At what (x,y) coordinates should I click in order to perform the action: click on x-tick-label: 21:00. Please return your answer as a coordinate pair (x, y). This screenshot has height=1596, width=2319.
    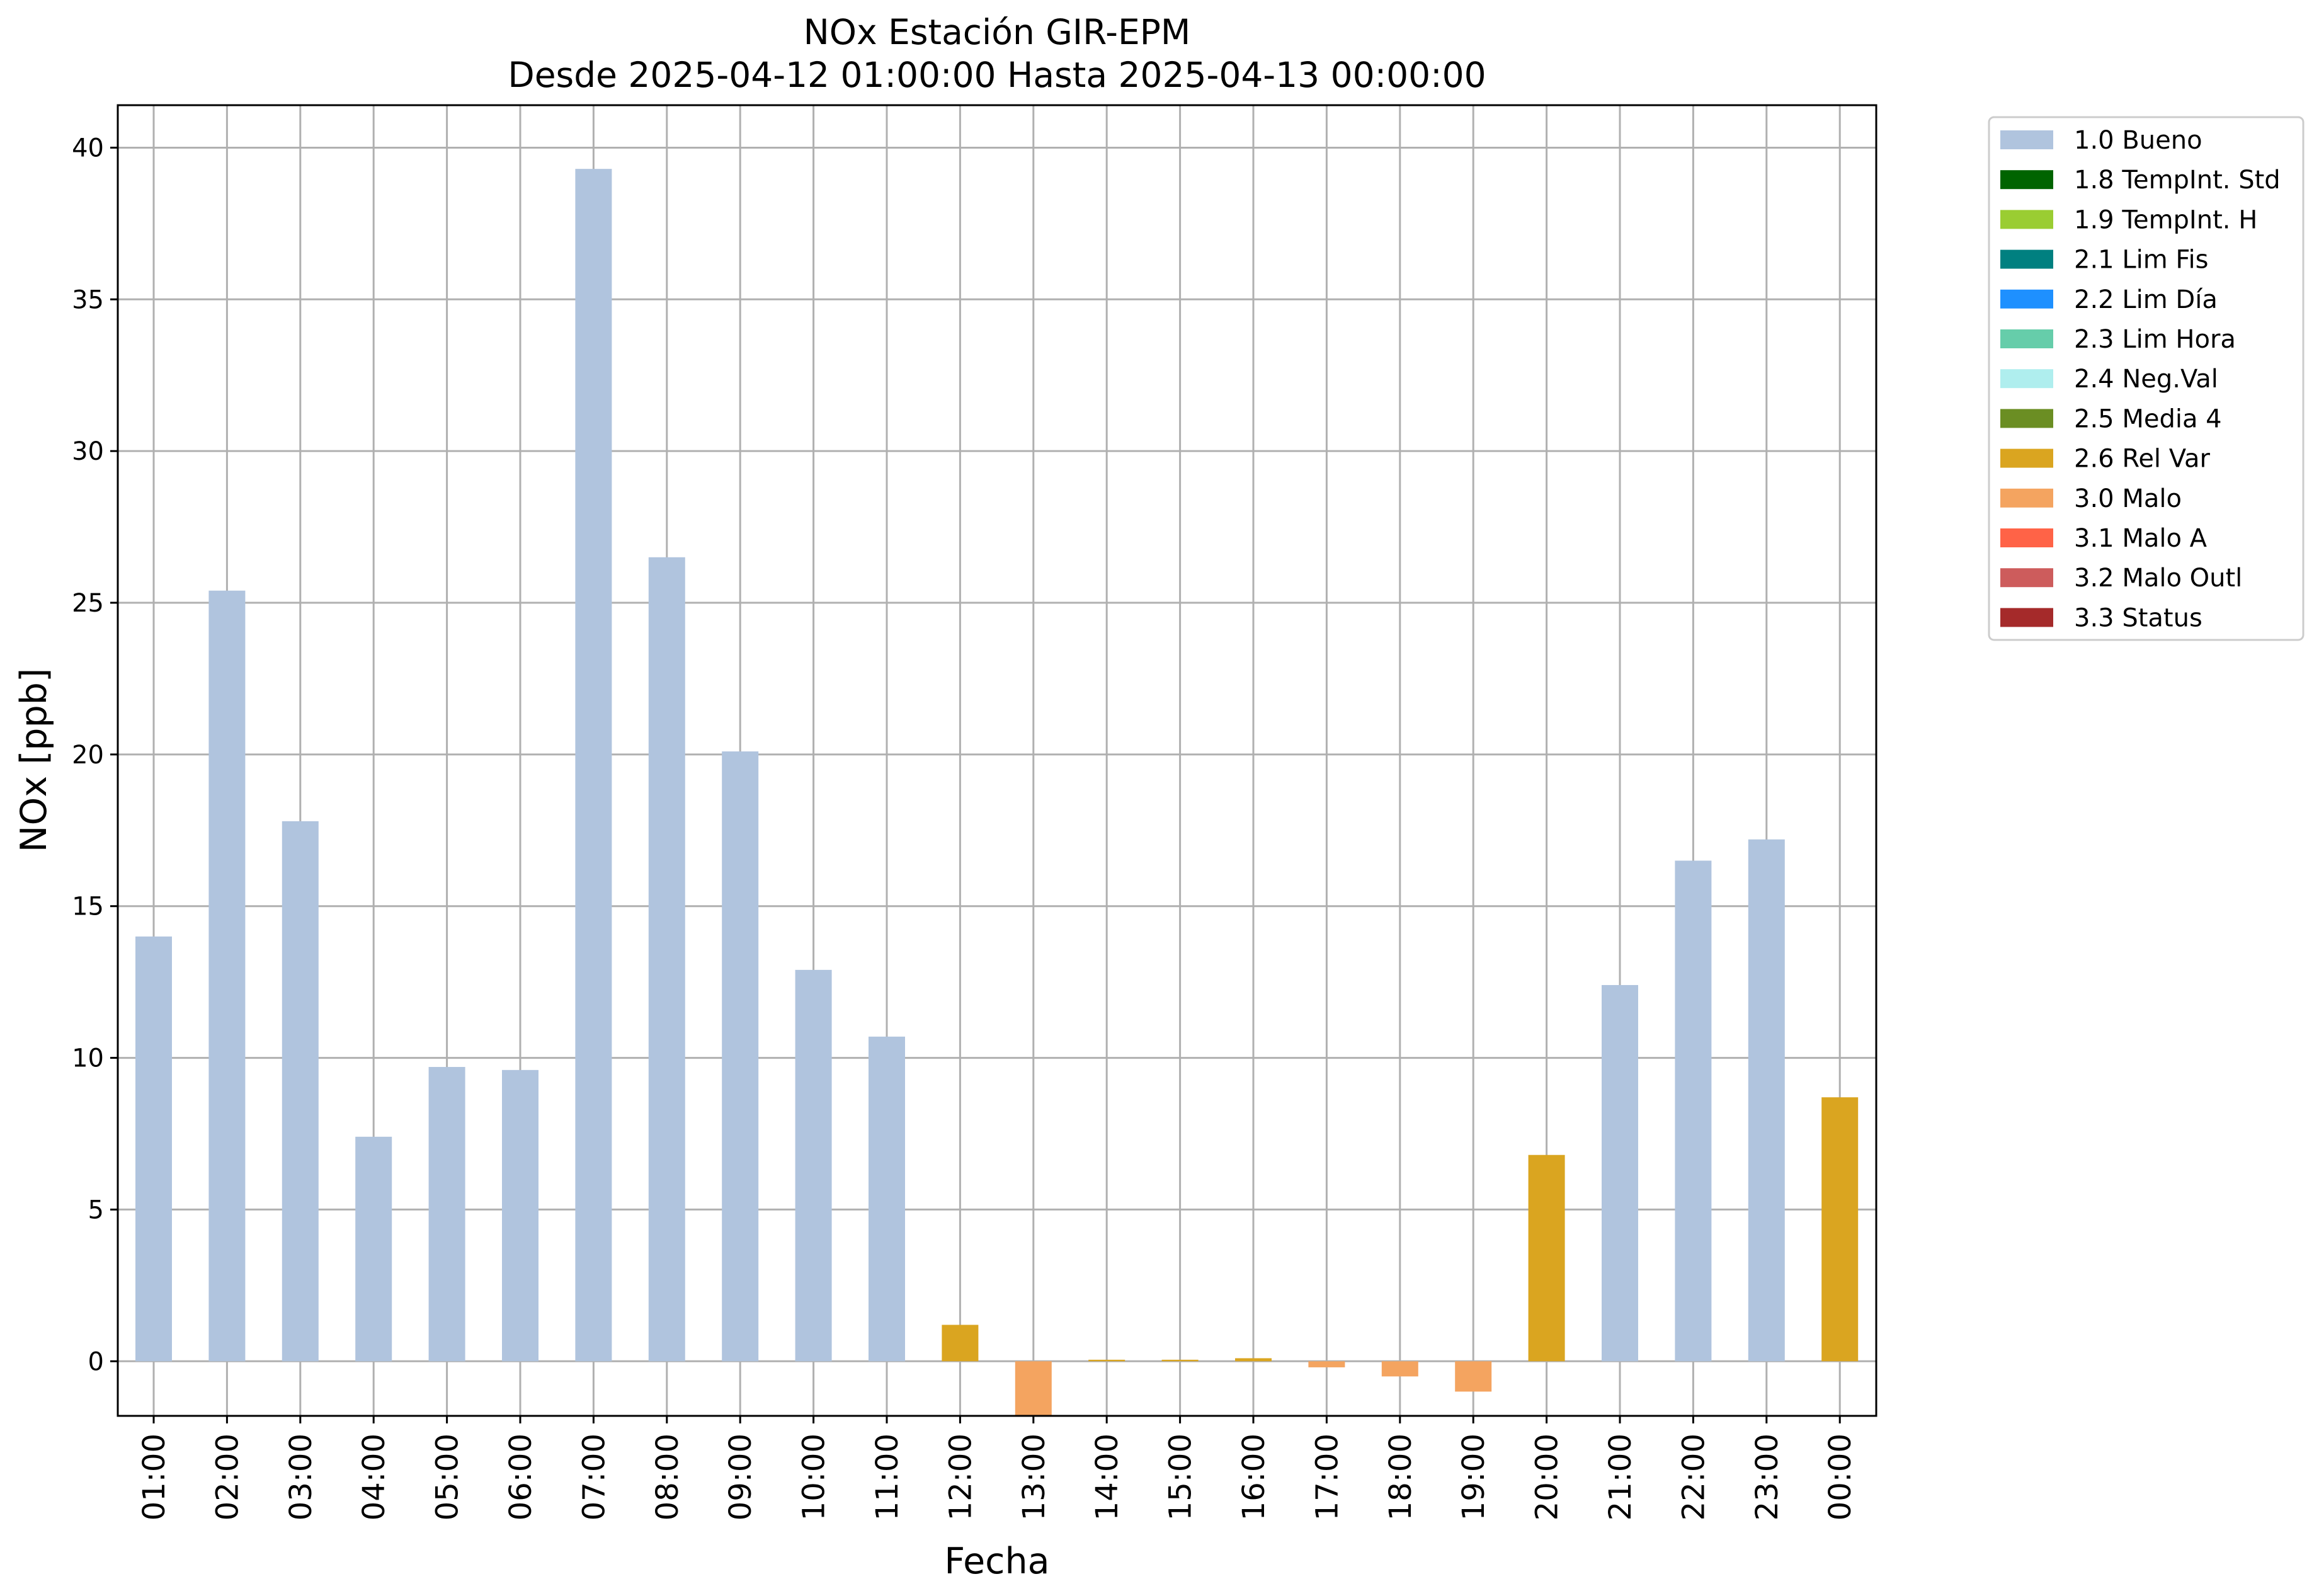
    Looking at the image, I should click on (1620, 1477).